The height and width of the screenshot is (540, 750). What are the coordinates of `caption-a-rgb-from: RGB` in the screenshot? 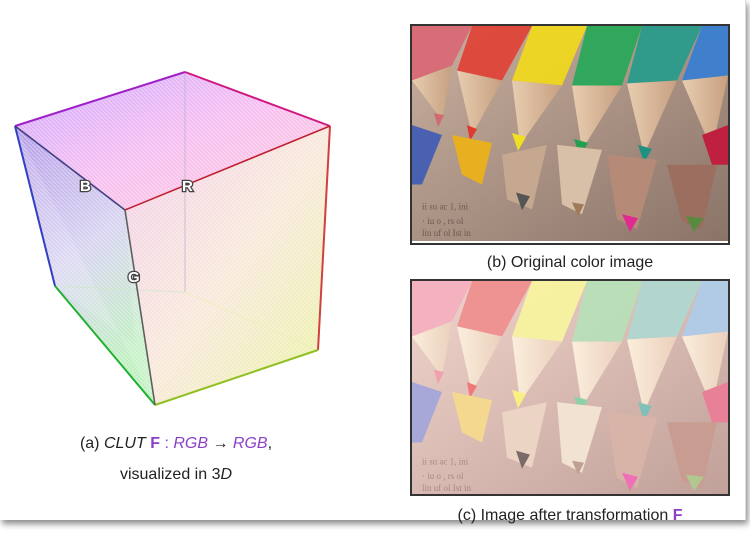 It's located at (191, 443).